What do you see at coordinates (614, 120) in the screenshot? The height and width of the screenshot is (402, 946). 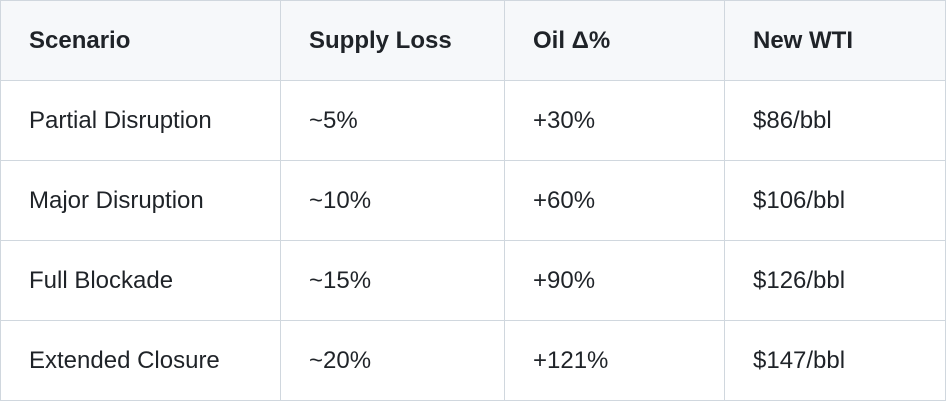 I see `table-cell: +30%` at bounding box center [614, 120].